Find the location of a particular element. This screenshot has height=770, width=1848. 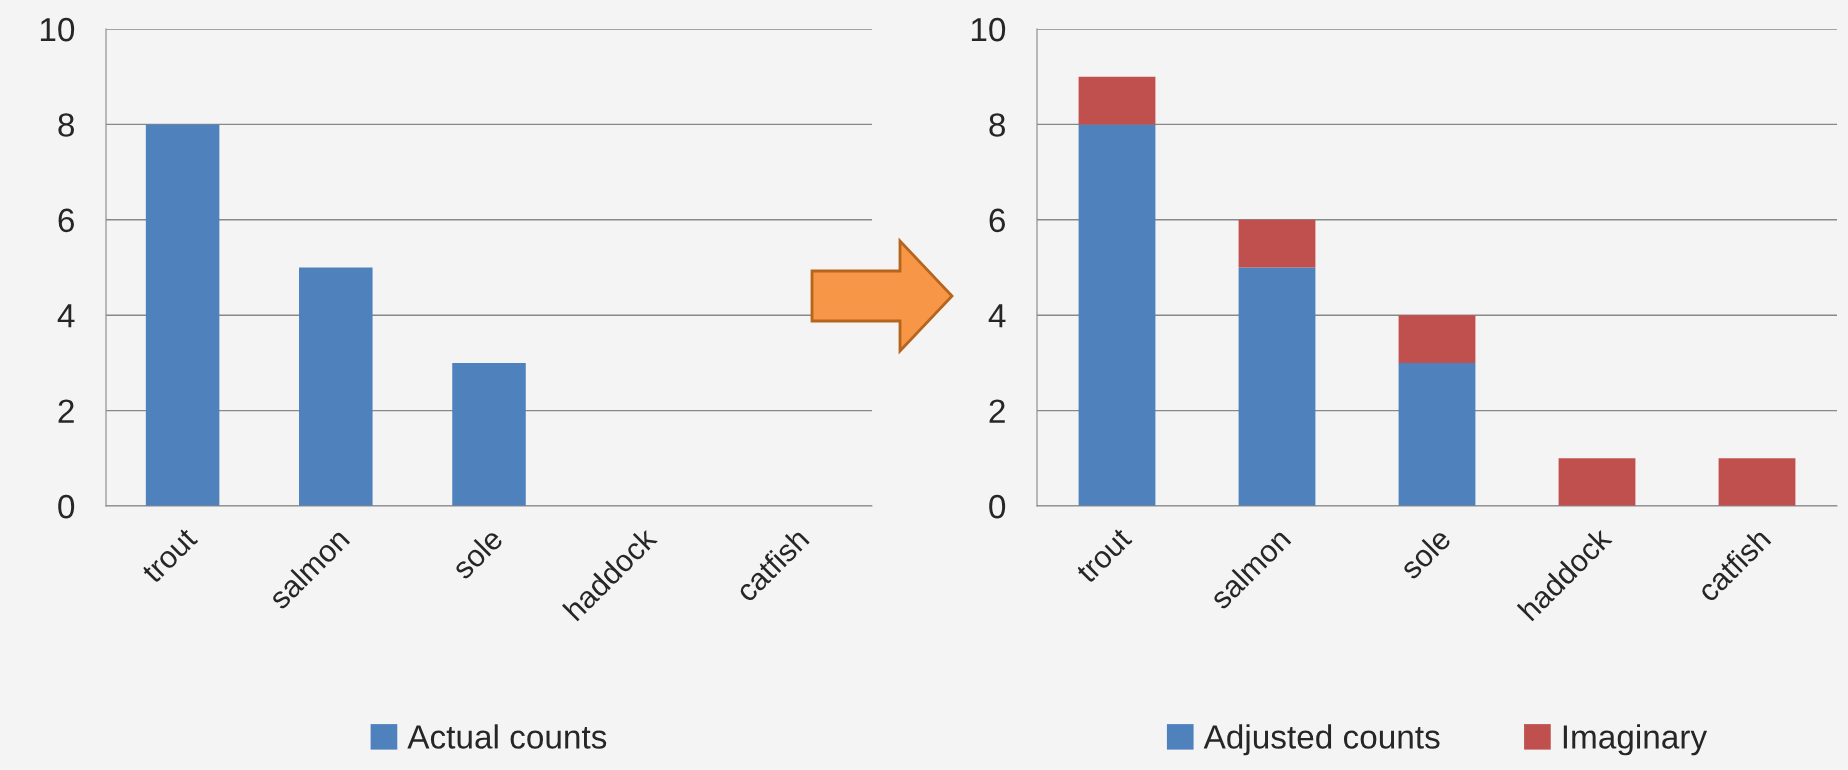

legend-label: Imaginary is located at coordinates (1635, 740).